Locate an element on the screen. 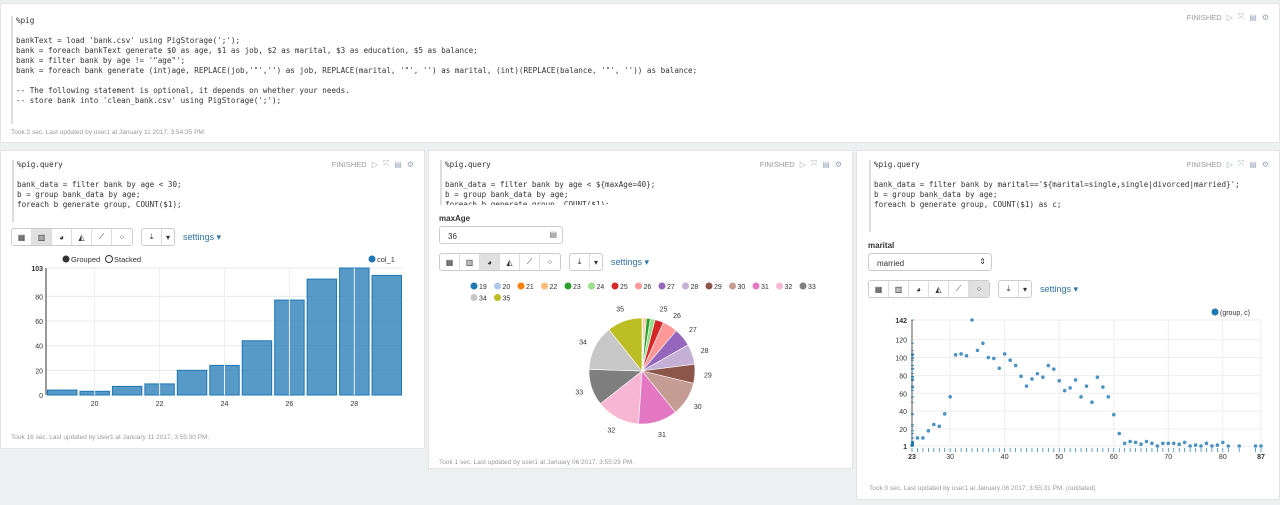 This screenshot has width=1280, height=505. legend-label: 26 is located at coordinates (648, 287).